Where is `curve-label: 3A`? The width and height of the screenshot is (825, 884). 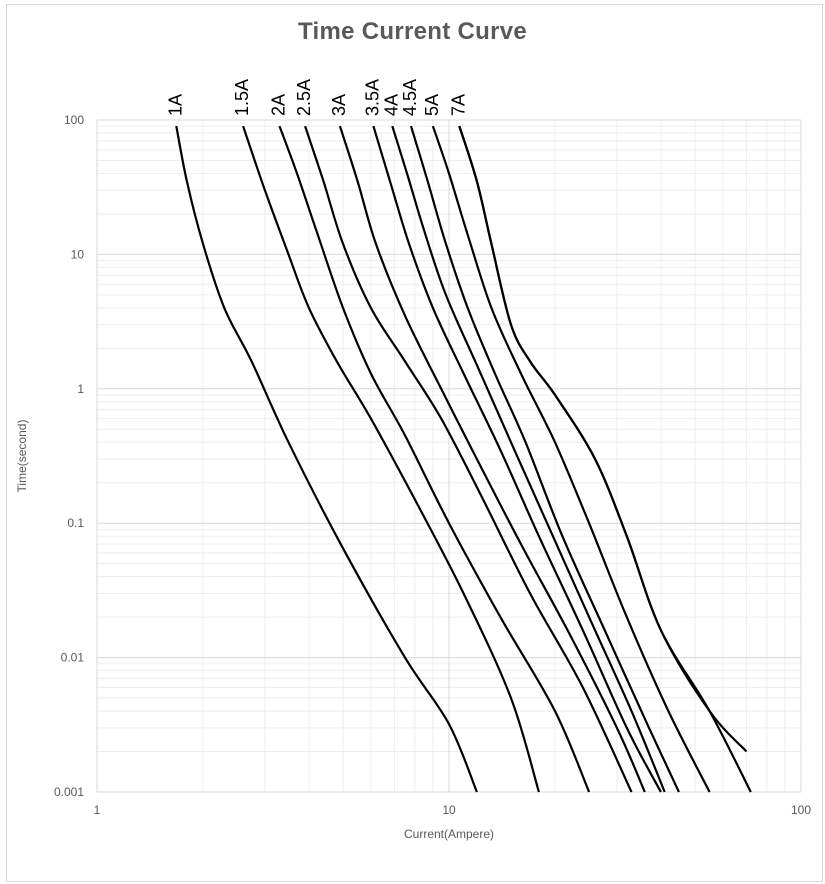
curve-label: 3A is located at coordinates (339, 105).